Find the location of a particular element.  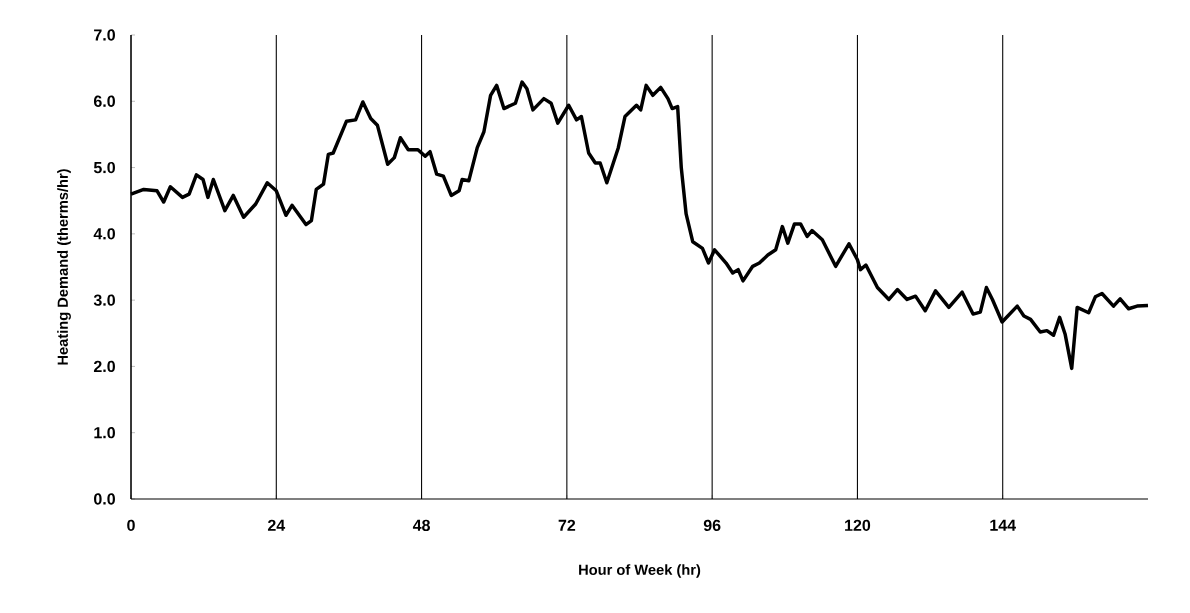

y-tick-label: 1.0 is located at coordinates (104, 433).